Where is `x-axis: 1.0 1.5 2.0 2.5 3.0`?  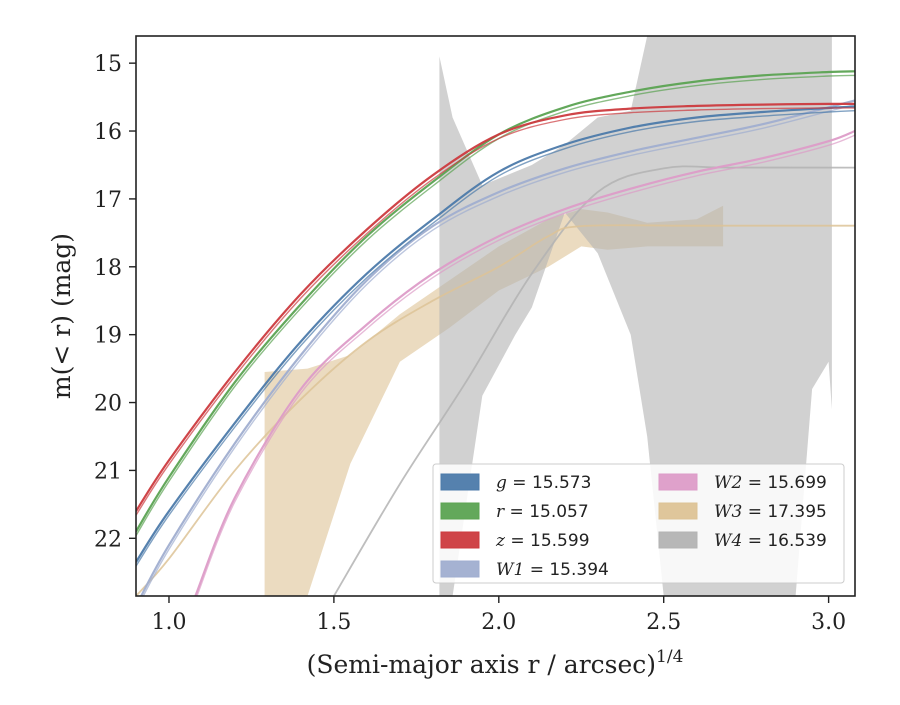 x-axis: 1.0 1.5 2.0 2.5 3.0 is located at coordinates (498, 615).